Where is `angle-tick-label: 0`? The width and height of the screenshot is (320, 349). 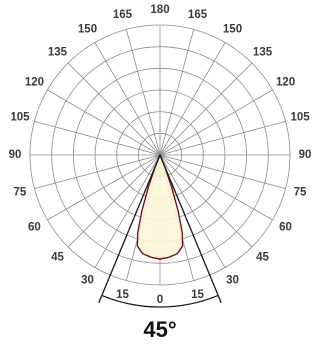 angle-tick-label: 0 is located at coordinates (160, 300).